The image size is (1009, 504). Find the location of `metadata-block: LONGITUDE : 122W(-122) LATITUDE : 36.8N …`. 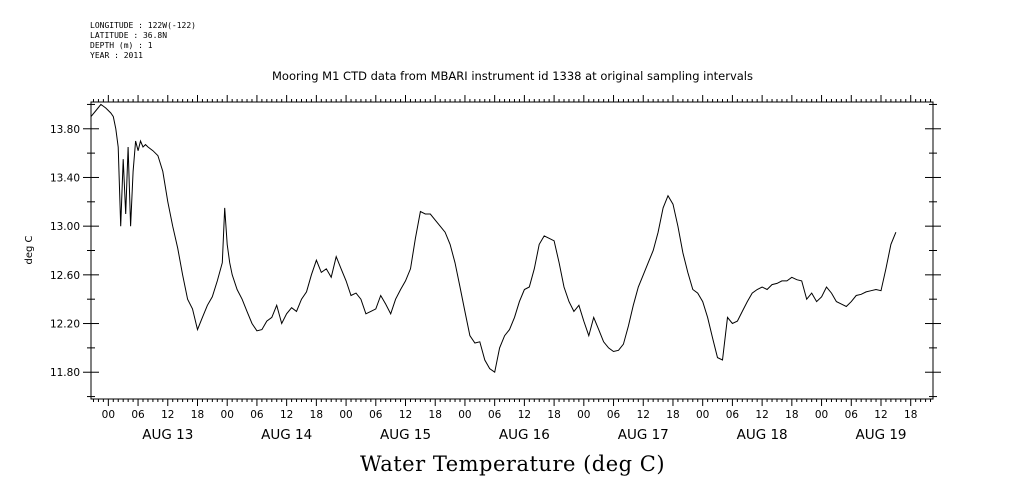

metadata-block: LONGITUDE : 122W(-122) LATITUDE : 36.8N … is located at coordinates (143, 41).